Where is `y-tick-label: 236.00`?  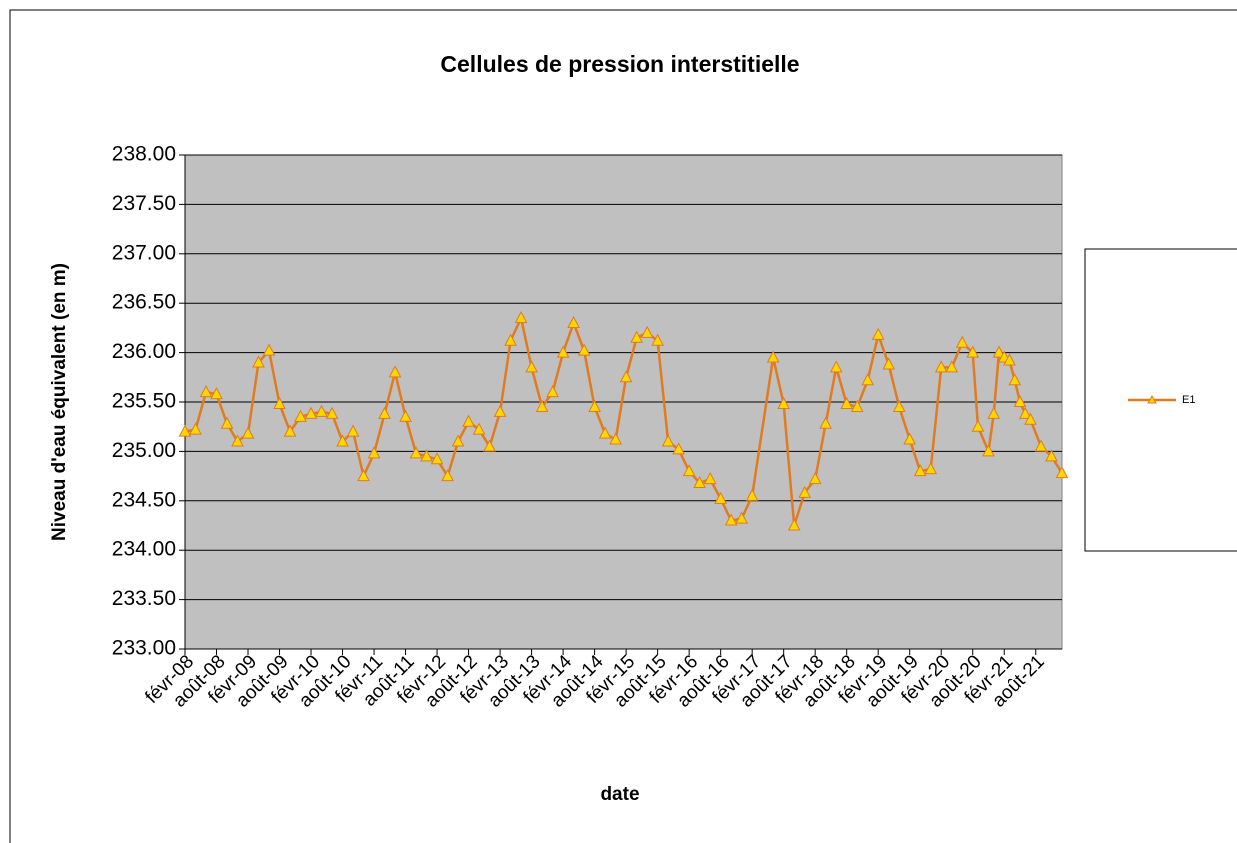 y-tick-label: 236.00 is located at coordinates (144, 351).